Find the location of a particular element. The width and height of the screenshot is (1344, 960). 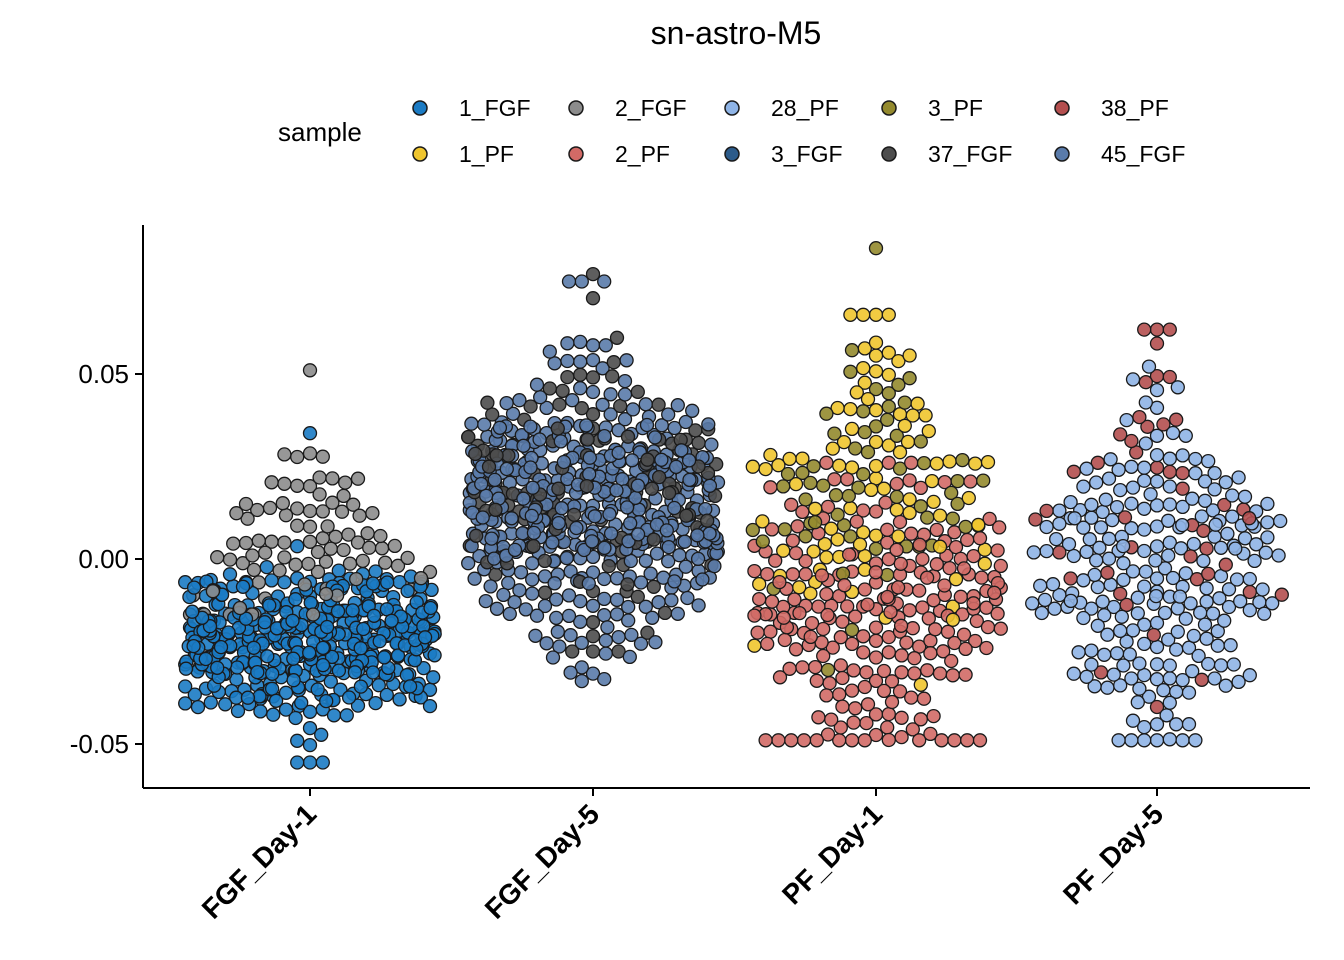

chart-title: sn-astro-M5 is located at coordinates (736, 33).